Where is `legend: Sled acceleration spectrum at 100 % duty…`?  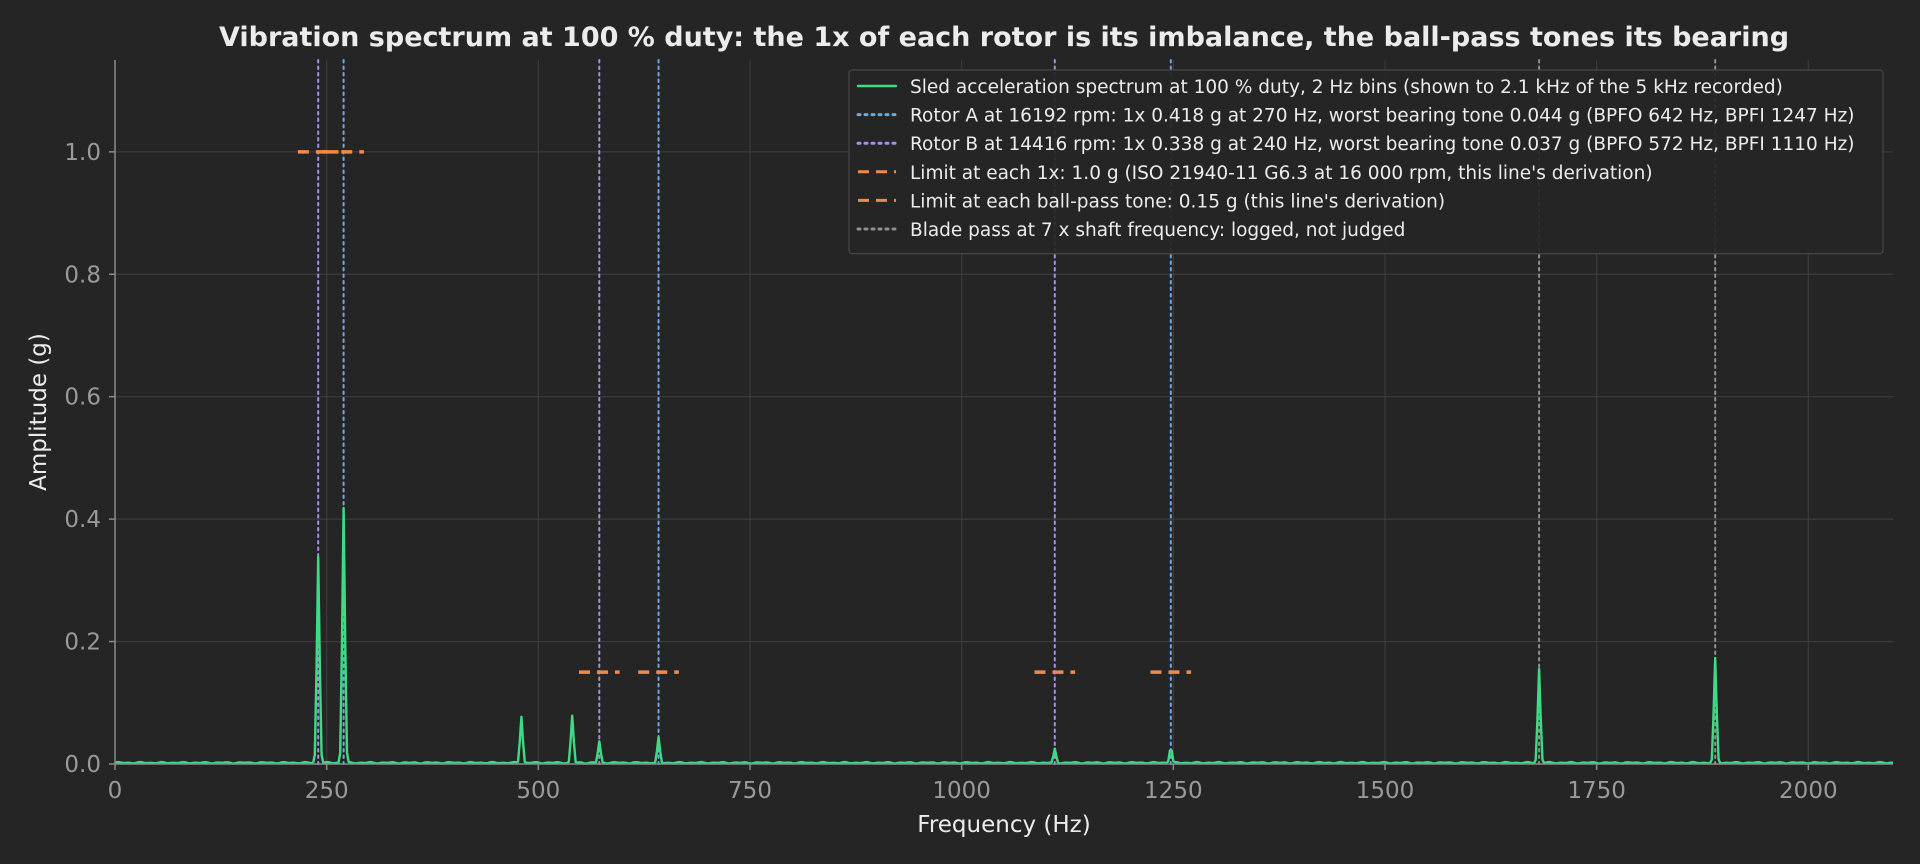 legend: Sled acceleration spectrum at 100 % duty… is located at coordinates (1366, 162).